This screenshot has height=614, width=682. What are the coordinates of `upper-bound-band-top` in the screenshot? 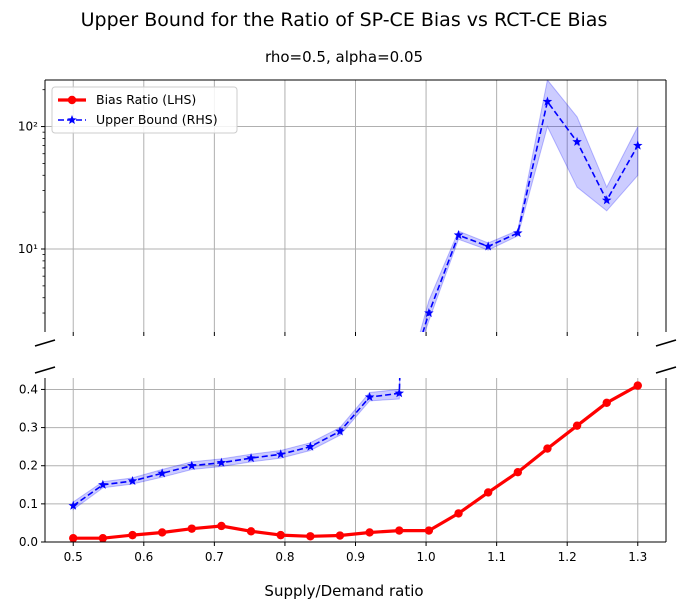 It's located at (529, 206).